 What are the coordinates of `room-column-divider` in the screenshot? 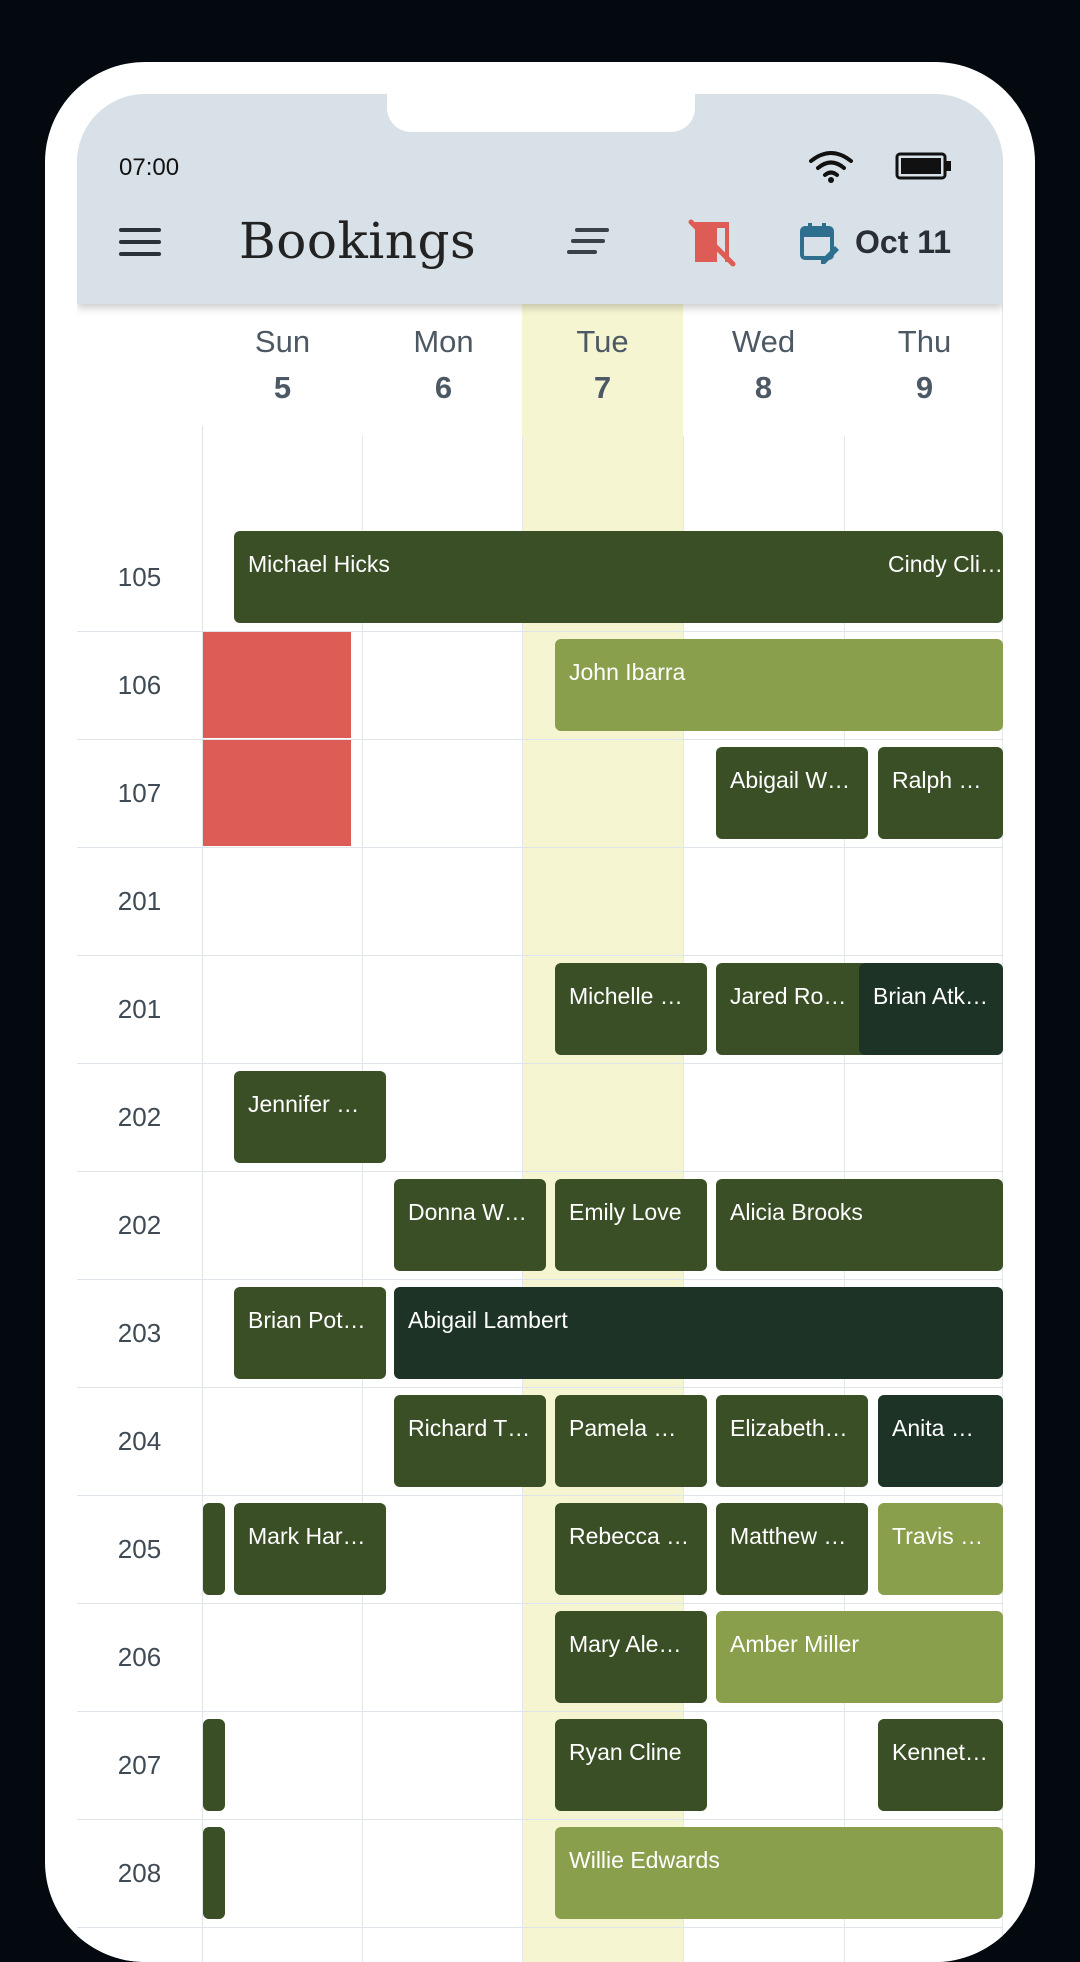 It's located at (202, 1194).